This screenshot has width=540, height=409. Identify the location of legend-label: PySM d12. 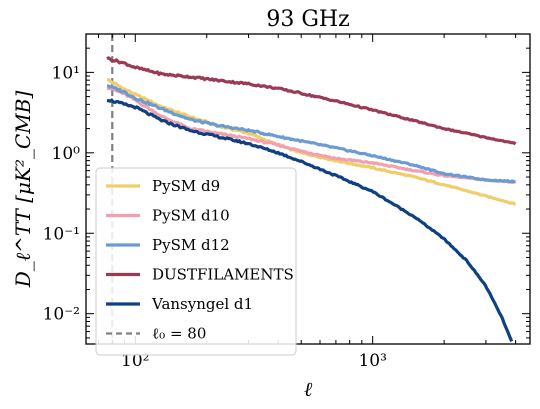
(191, 245).